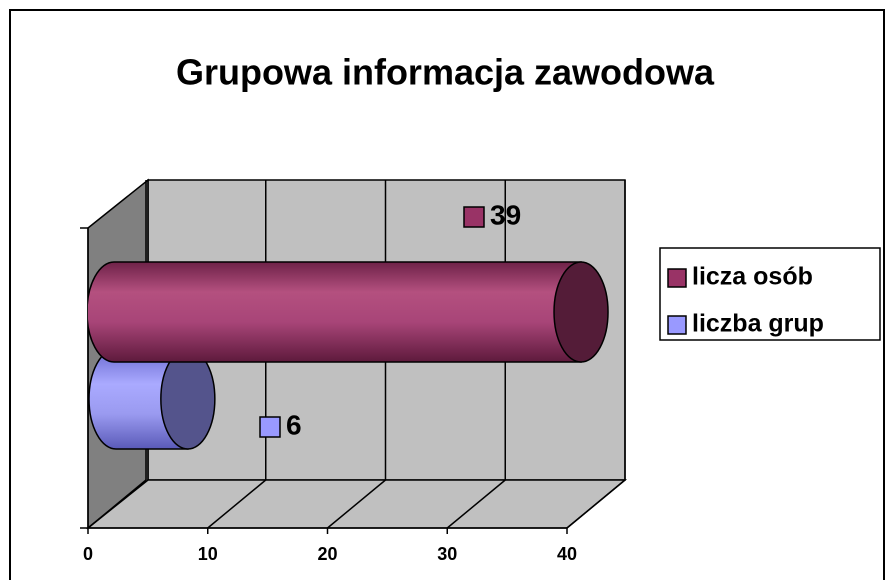  I want to click on x-tick-label: 30, so click(447, 554).